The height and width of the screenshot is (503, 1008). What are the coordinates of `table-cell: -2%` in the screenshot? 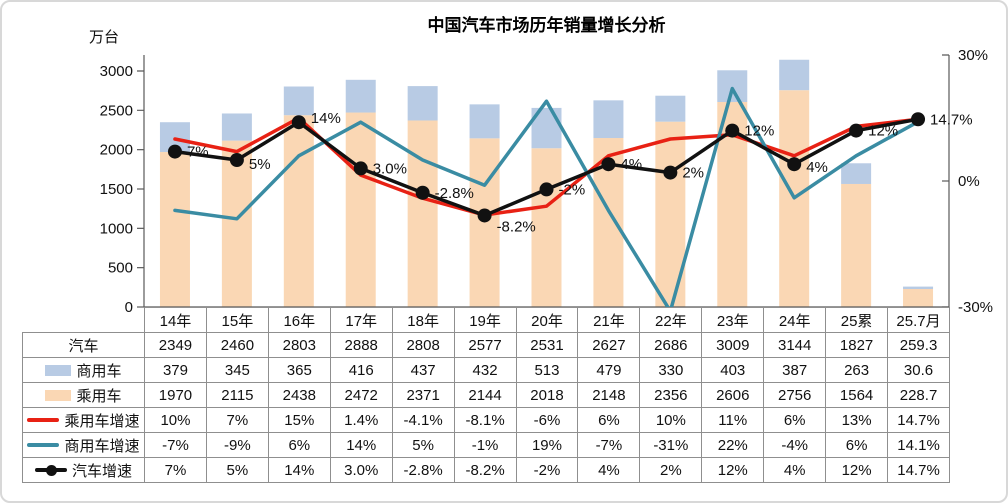 It's located at (547, 470).